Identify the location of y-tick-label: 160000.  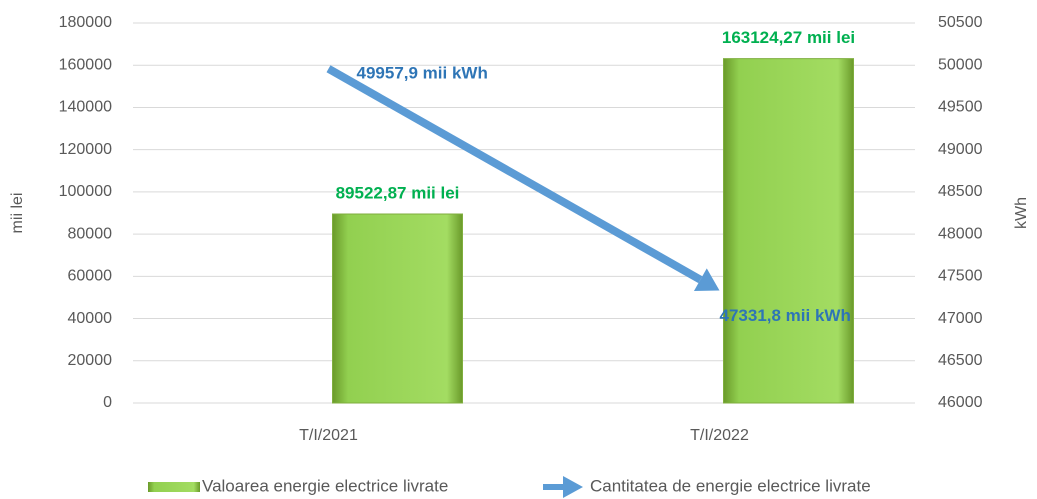
(85, 64).